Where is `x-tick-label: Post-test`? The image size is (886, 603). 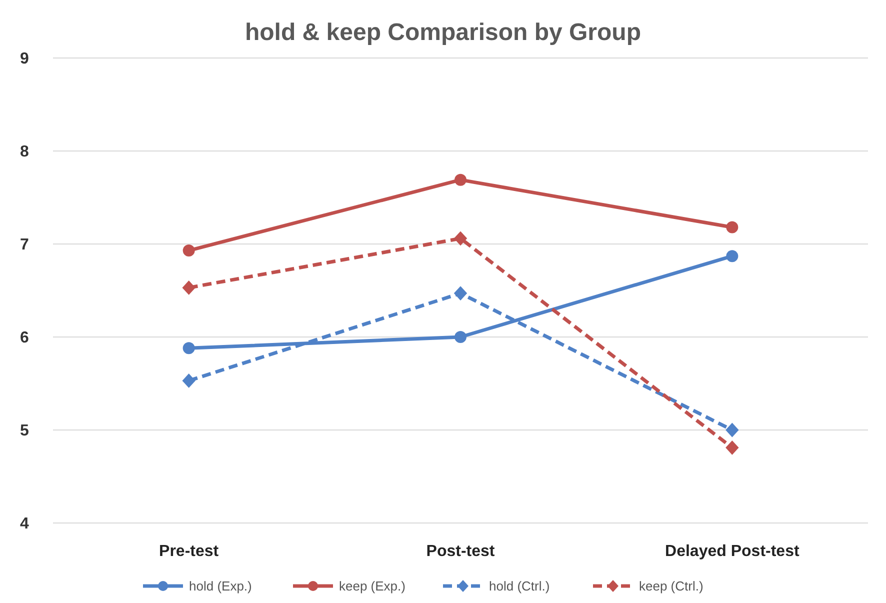
x-tick-label: Post-test is located at coordinates (461, 551).